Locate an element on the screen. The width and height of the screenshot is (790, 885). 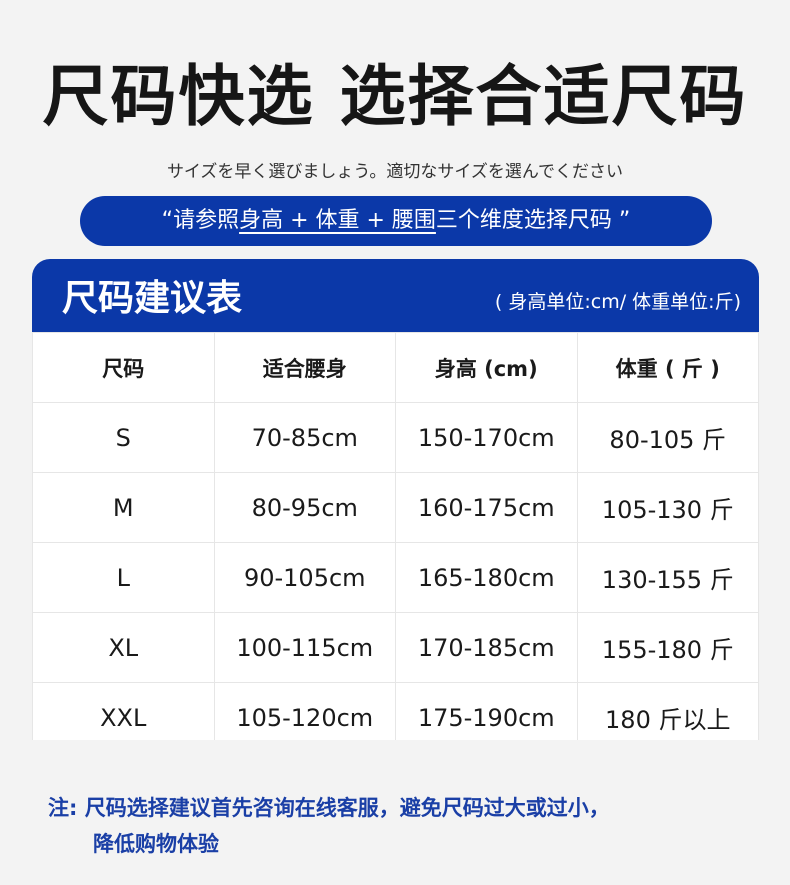
table-cell: L is located at coordinates (123, 577).